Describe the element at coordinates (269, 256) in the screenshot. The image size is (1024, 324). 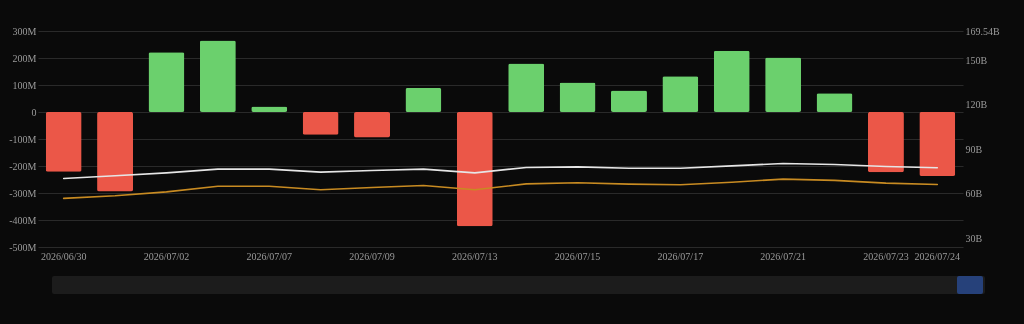
I see `x-tick-label: 2026/07/07` at that location.